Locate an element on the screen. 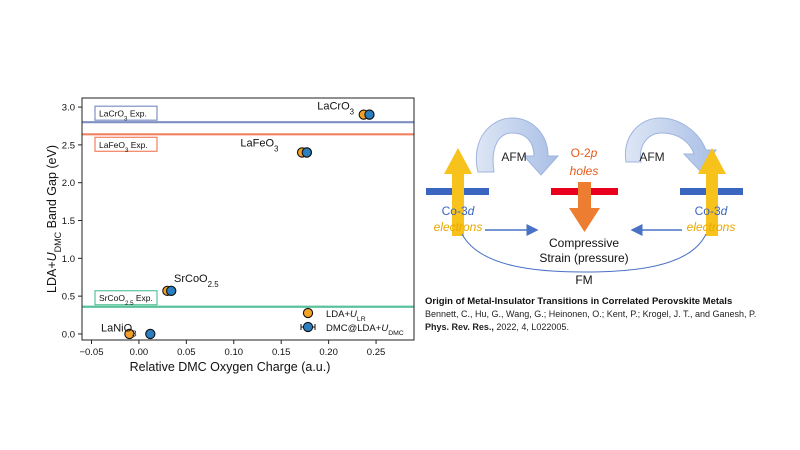 Image resolution: width=800 pixels, height=450 pixels. citation-details: 2022, 4, L022005. is located at coordinates (531, 327).